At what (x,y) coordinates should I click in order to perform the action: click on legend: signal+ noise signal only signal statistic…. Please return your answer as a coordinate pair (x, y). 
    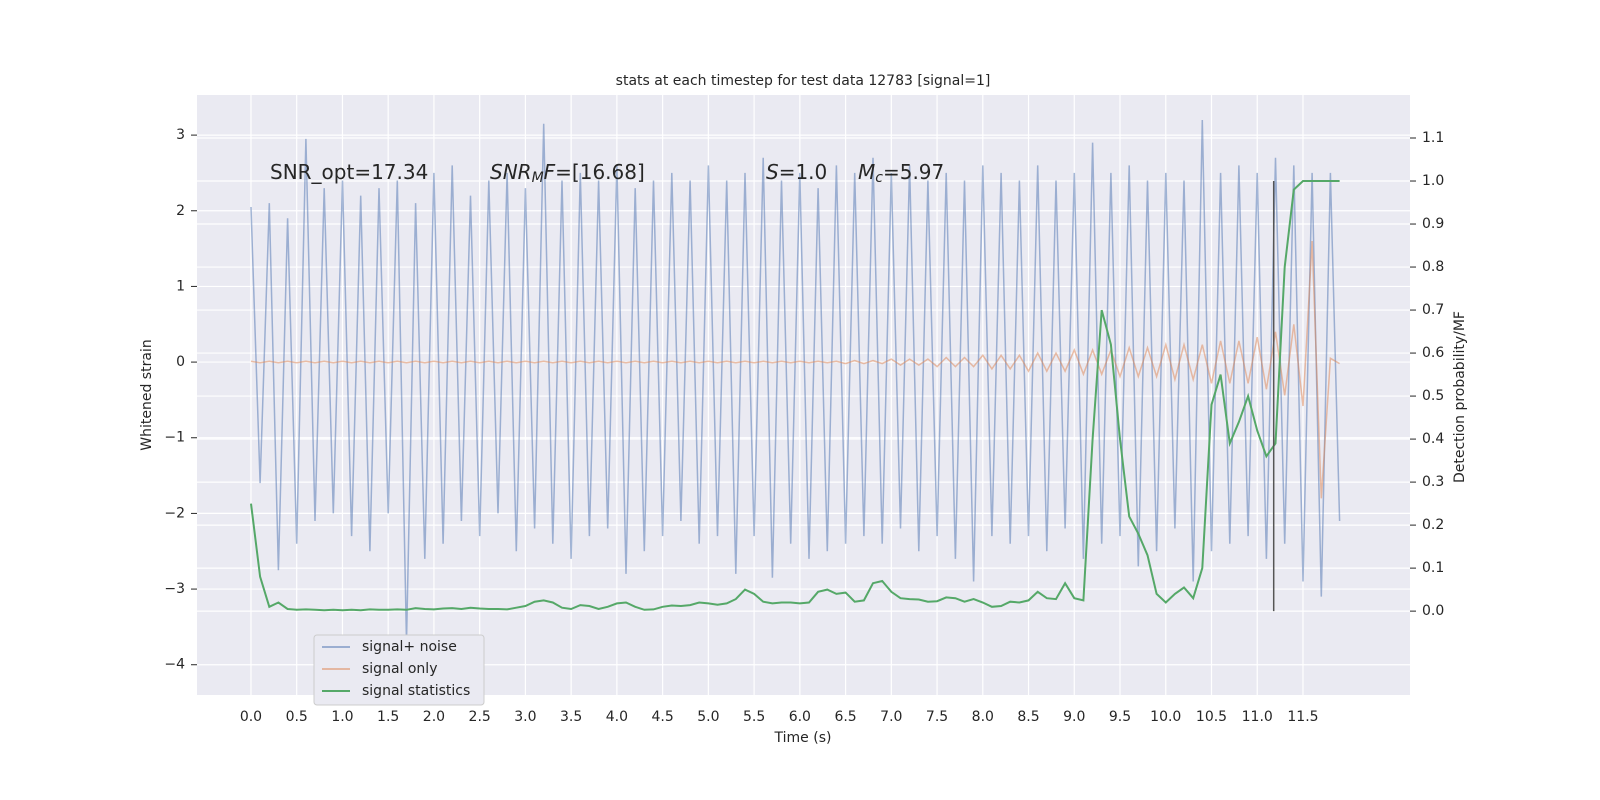
    Looking at the image, I should click on (399, 670).